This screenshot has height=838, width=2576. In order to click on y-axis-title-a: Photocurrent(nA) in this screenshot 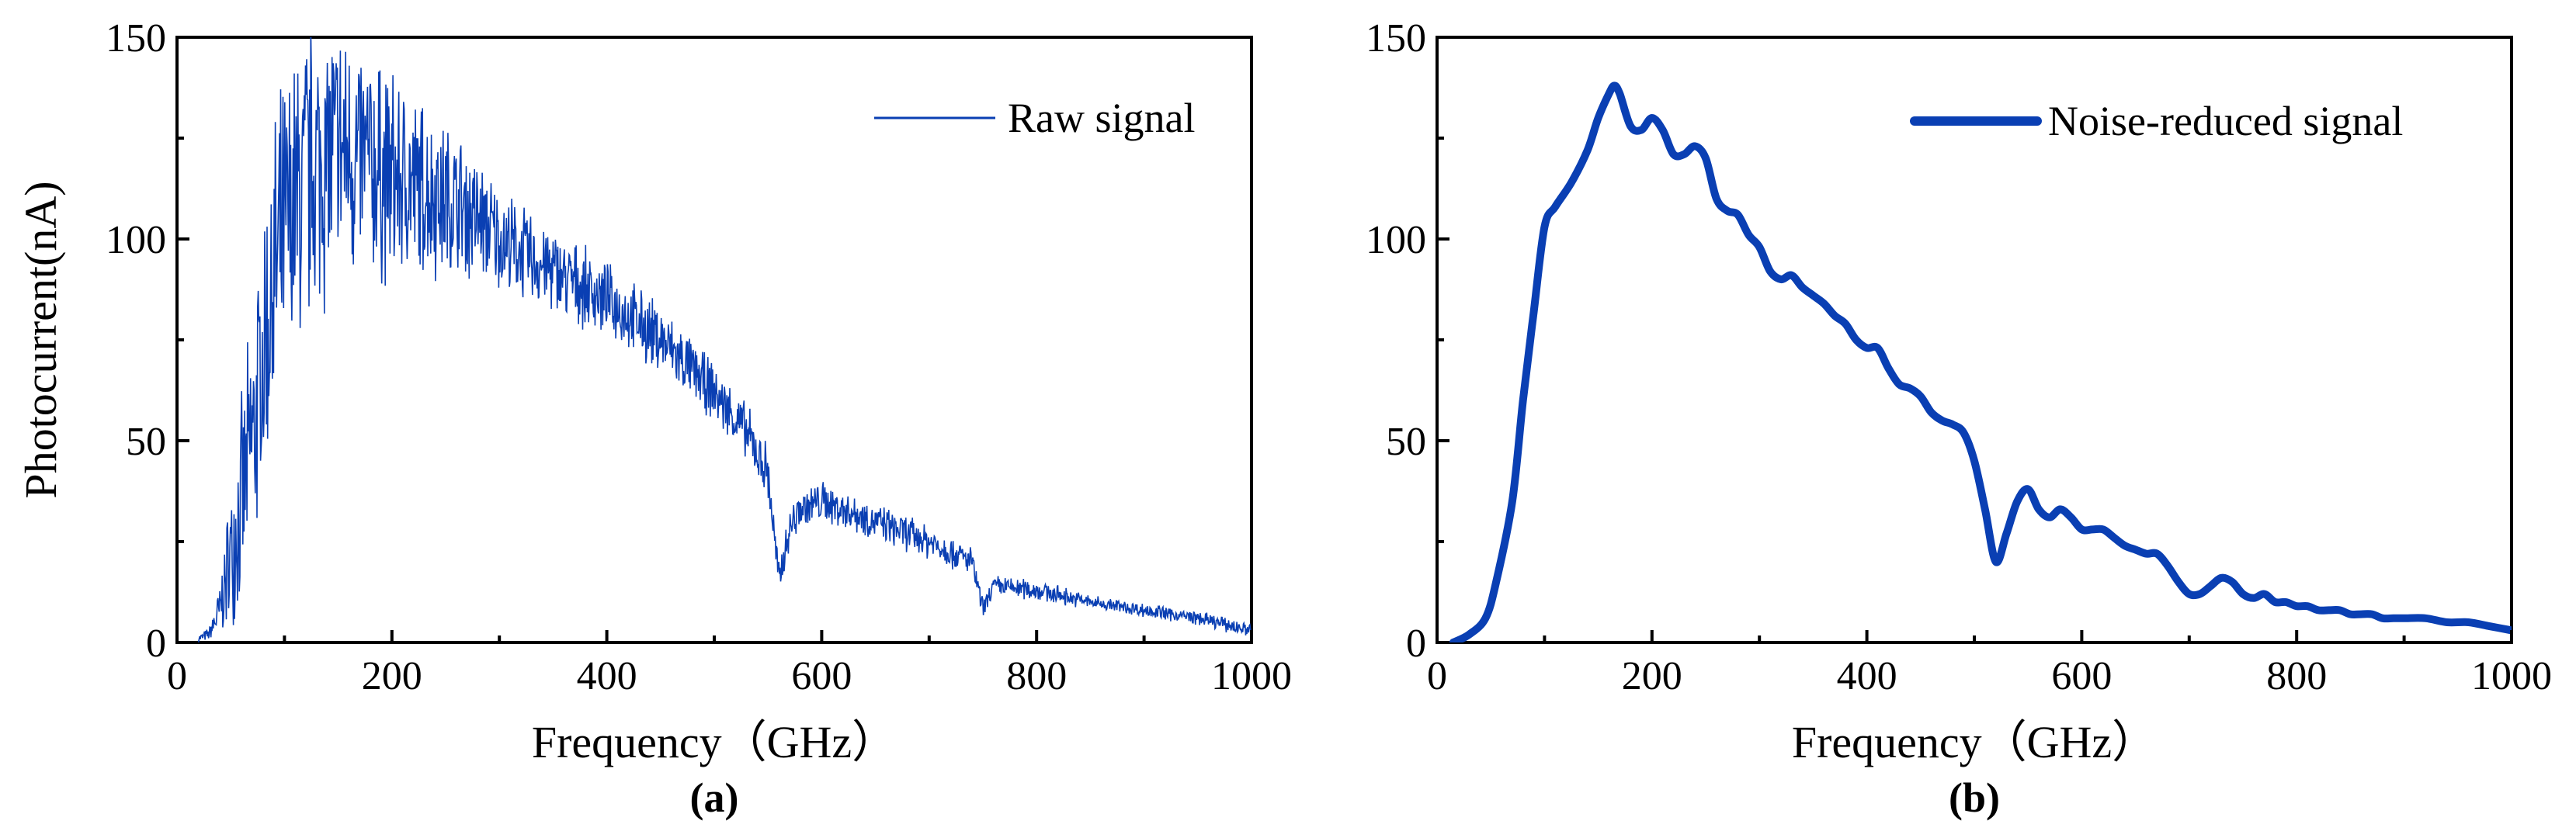, I will do `click(41, 339)`.